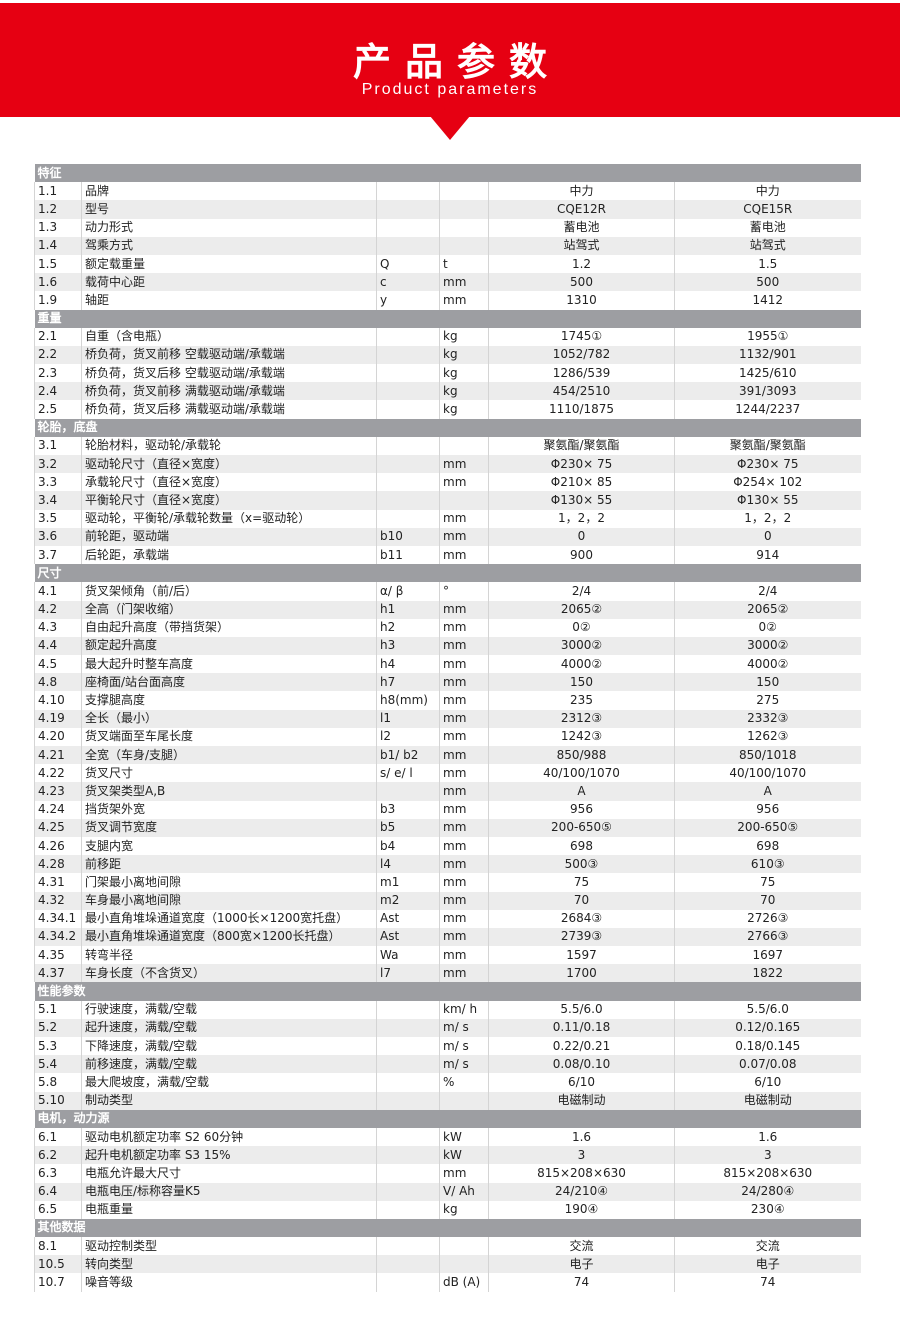  Describe the element at coordinates (229, 1027) in the screenshot. I see `parameter-name: 起升速度，满载/空载` at that location.